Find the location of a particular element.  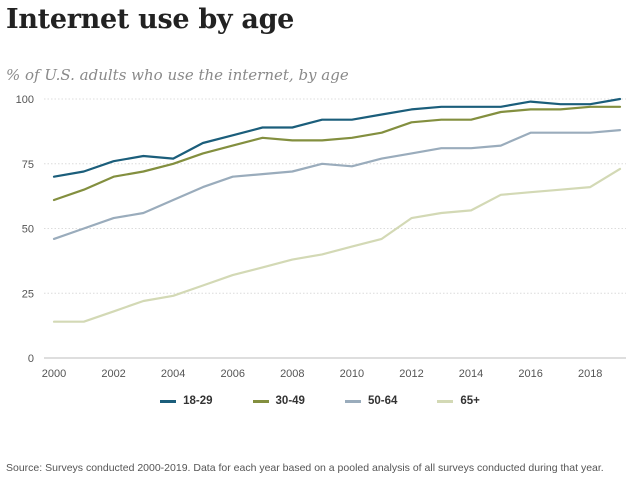

y-axis-ticks: 0 25 50 75 100 is located at coordinates (25, 229).